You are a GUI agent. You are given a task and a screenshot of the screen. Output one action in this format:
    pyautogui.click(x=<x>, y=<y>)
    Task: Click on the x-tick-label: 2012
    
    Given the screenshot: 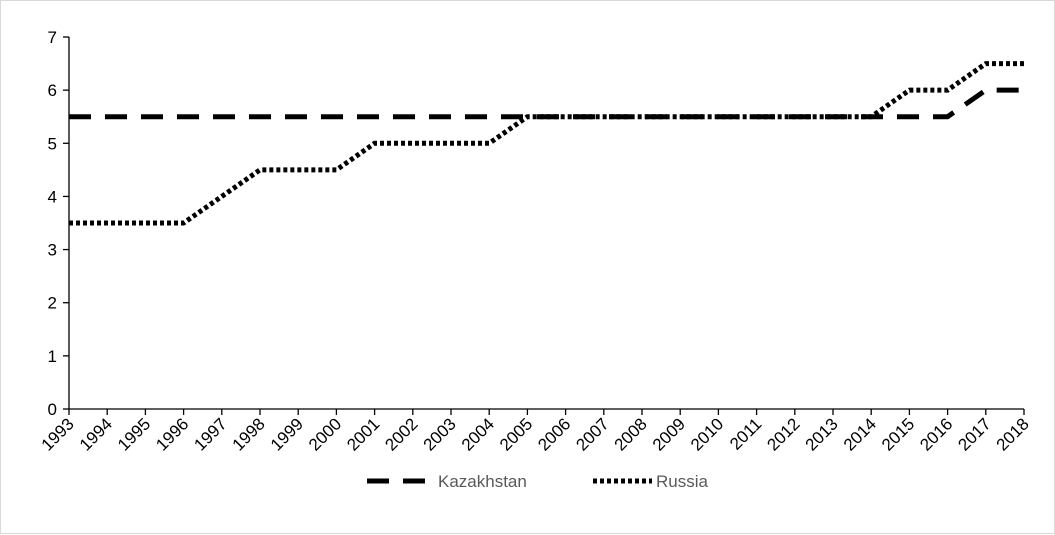 What is the action you would take?
    pyautogui.click(x=783, y=434)
    